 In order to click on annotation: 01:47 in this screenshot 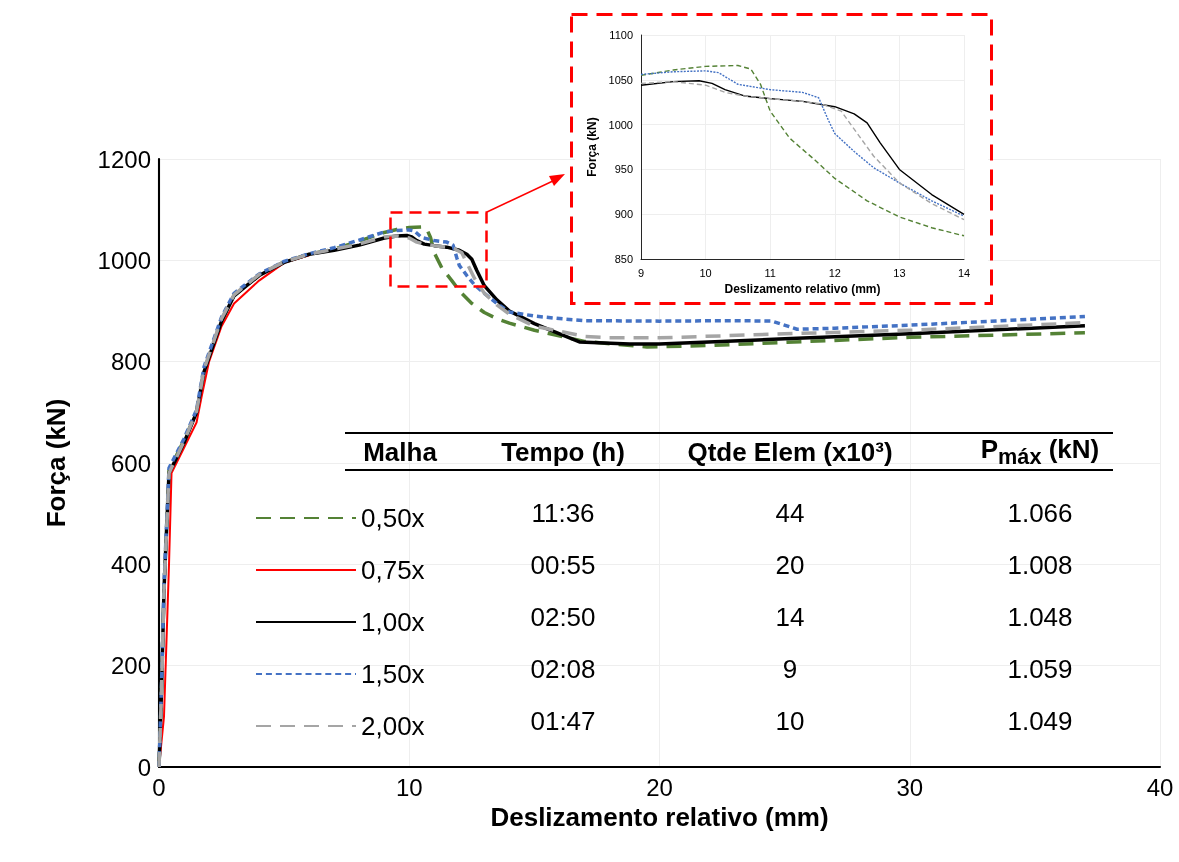, I will do `click(563, 721)`.